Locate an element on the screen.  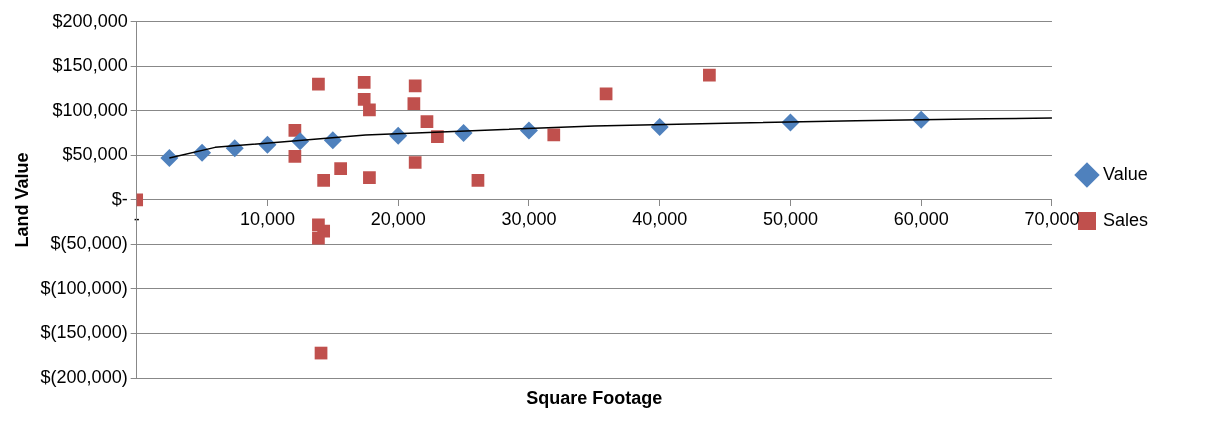
x-axis-title: Square Footage is located at coordinates (594, 397).